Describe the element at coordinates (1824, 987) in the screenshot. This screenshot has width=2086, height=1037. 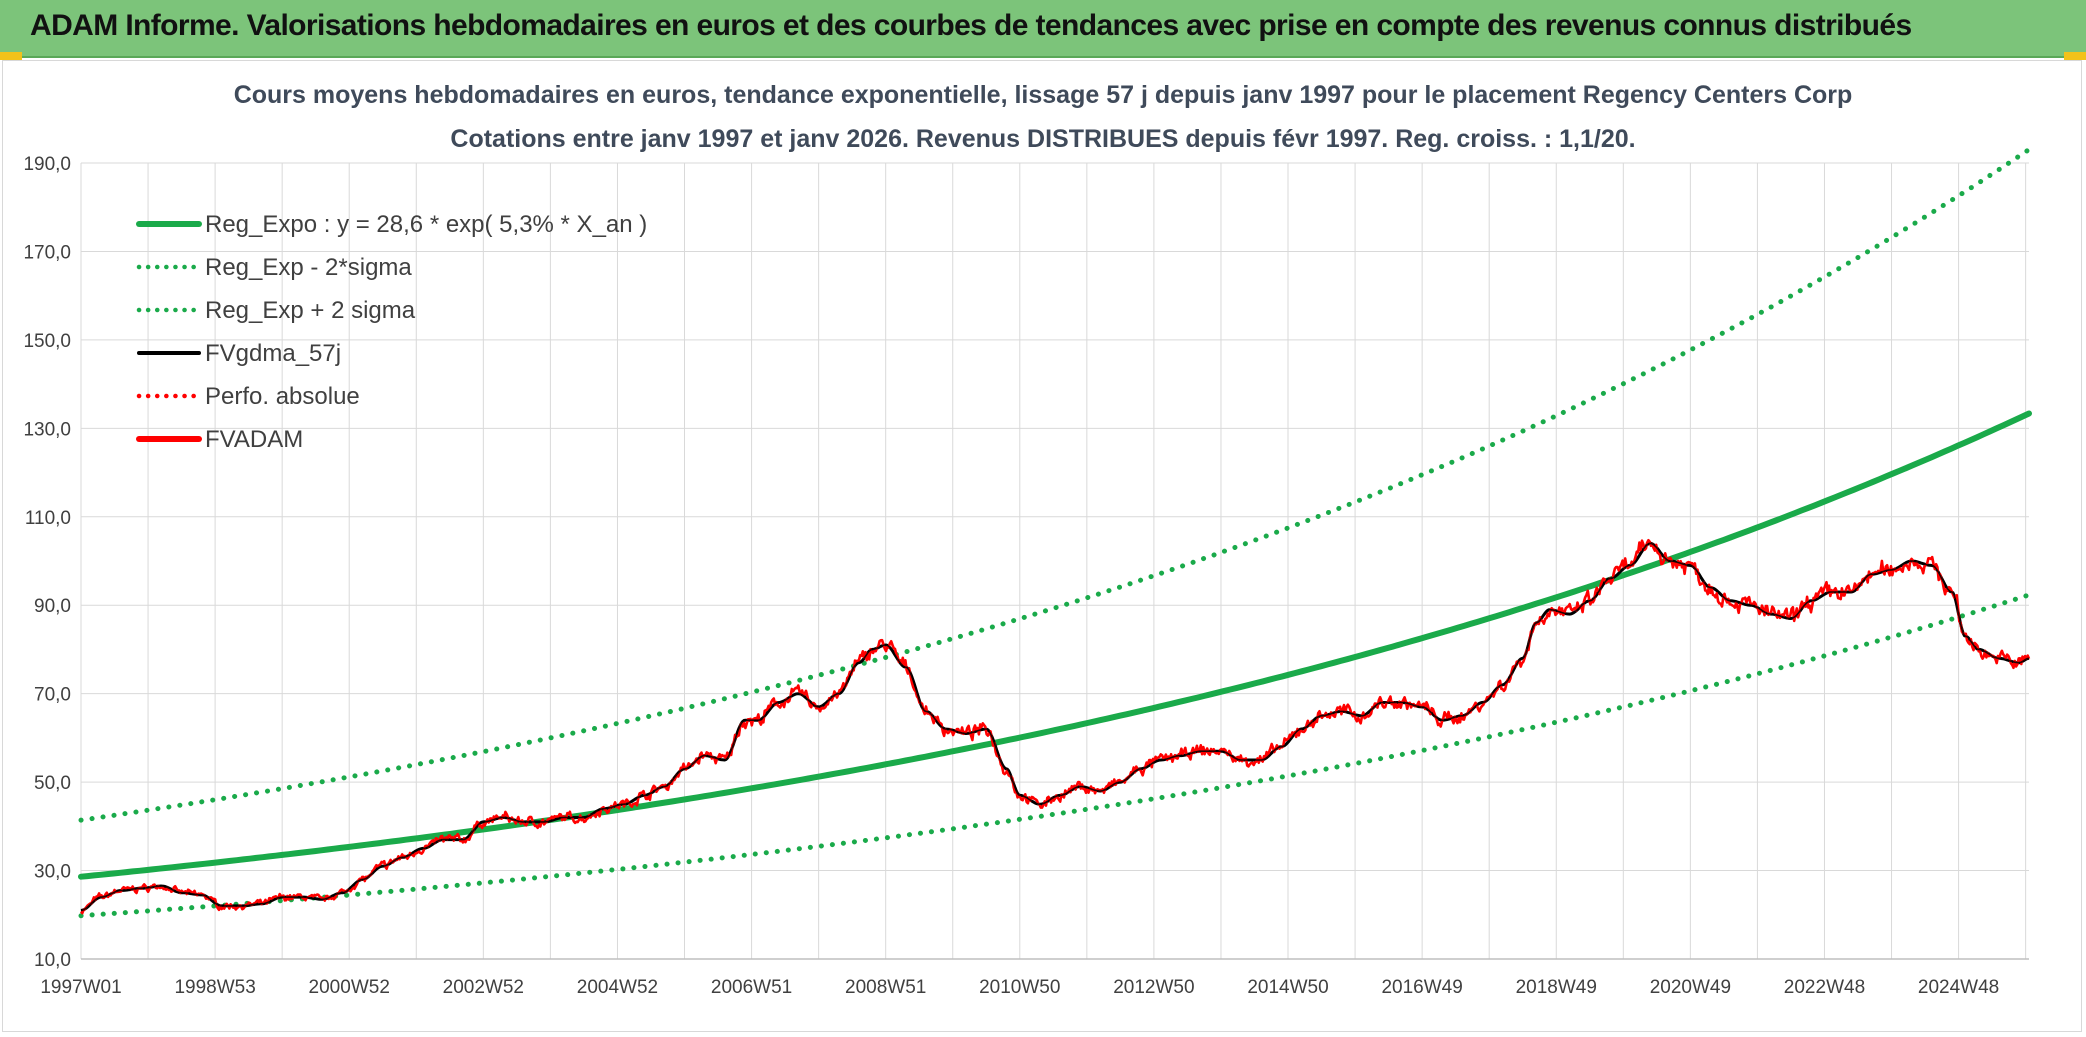
I see `x-tick-label: 2022W48` at that location.